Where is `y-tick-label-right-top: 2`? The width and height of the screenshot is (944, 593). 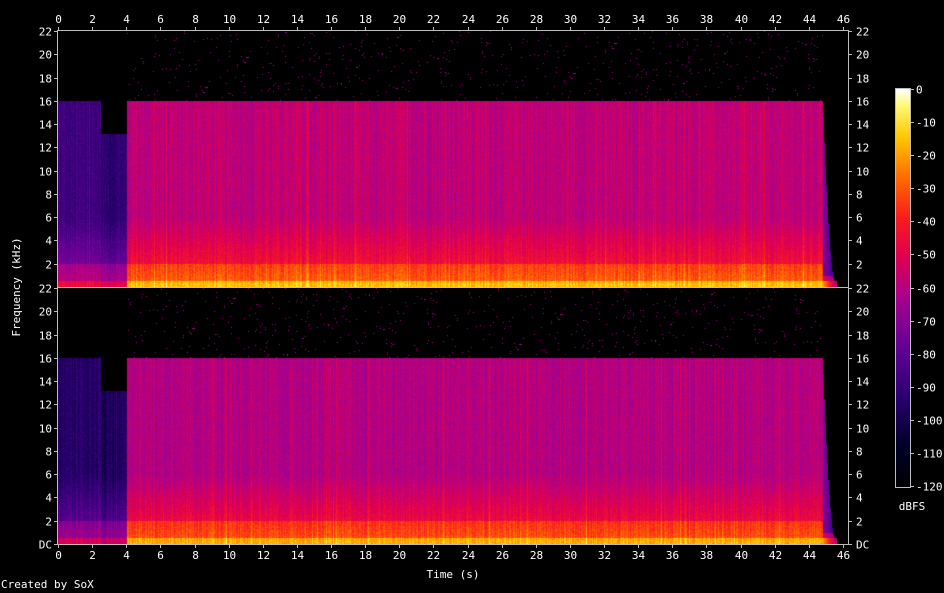 y-tick-label-right-top: 2 is located at coordinates (859, 265).